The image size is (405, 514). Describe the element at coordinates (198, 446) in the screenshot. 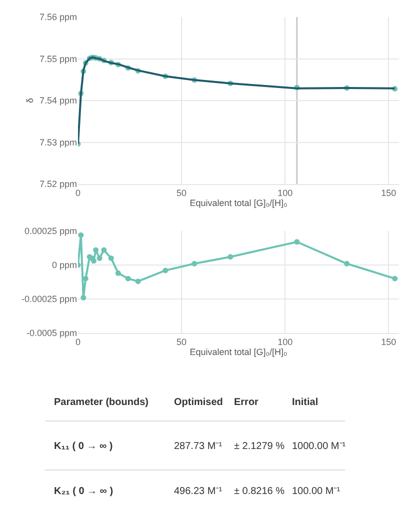

I see `text: 287.73 M⁻¹` at that location.